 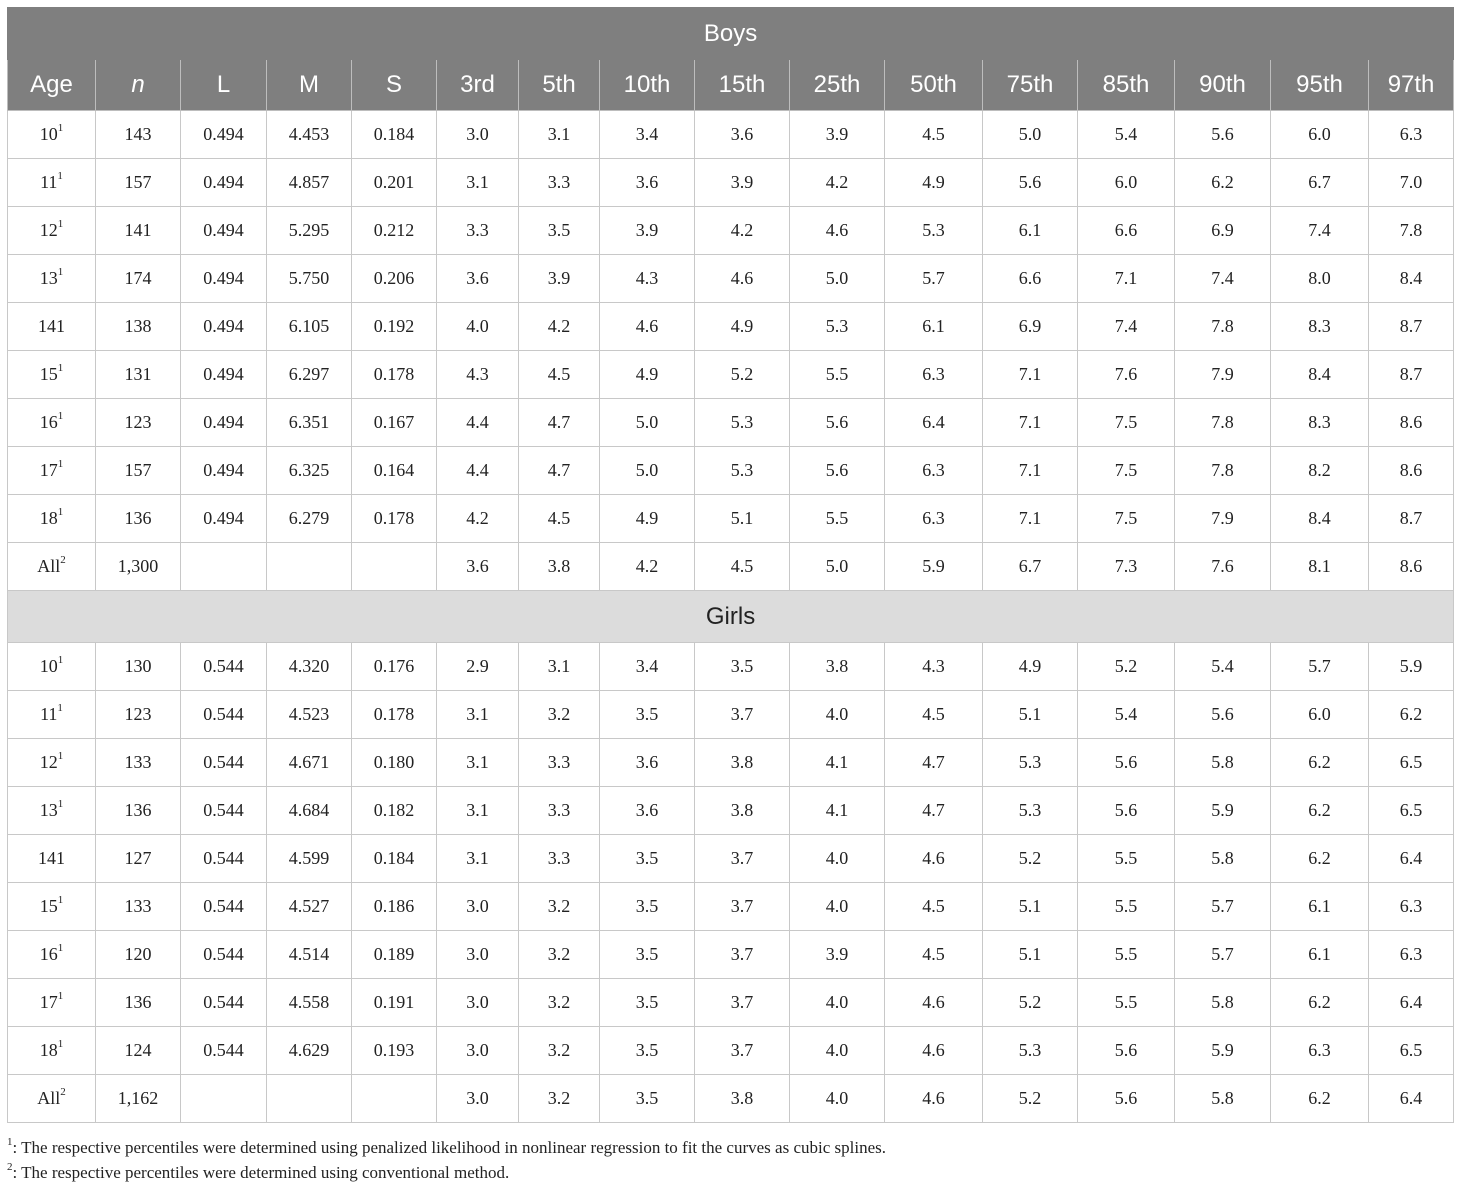 What do you see at coordinates (51, 470) in the screenshot?
I see `age-cell: 171` at bounding box center [51, 470].